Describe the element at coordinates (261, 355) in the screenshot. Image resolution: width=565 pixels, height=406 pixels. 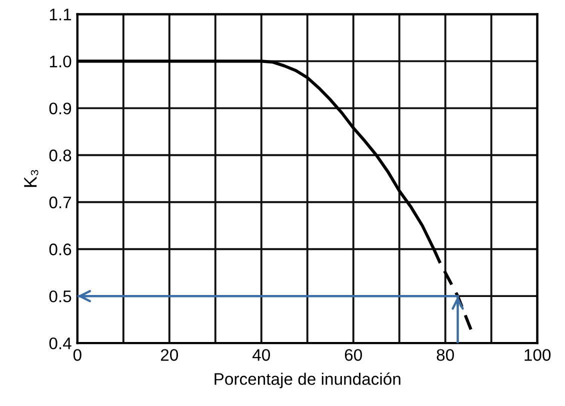
I see `x-tick-label: 40` at that location.